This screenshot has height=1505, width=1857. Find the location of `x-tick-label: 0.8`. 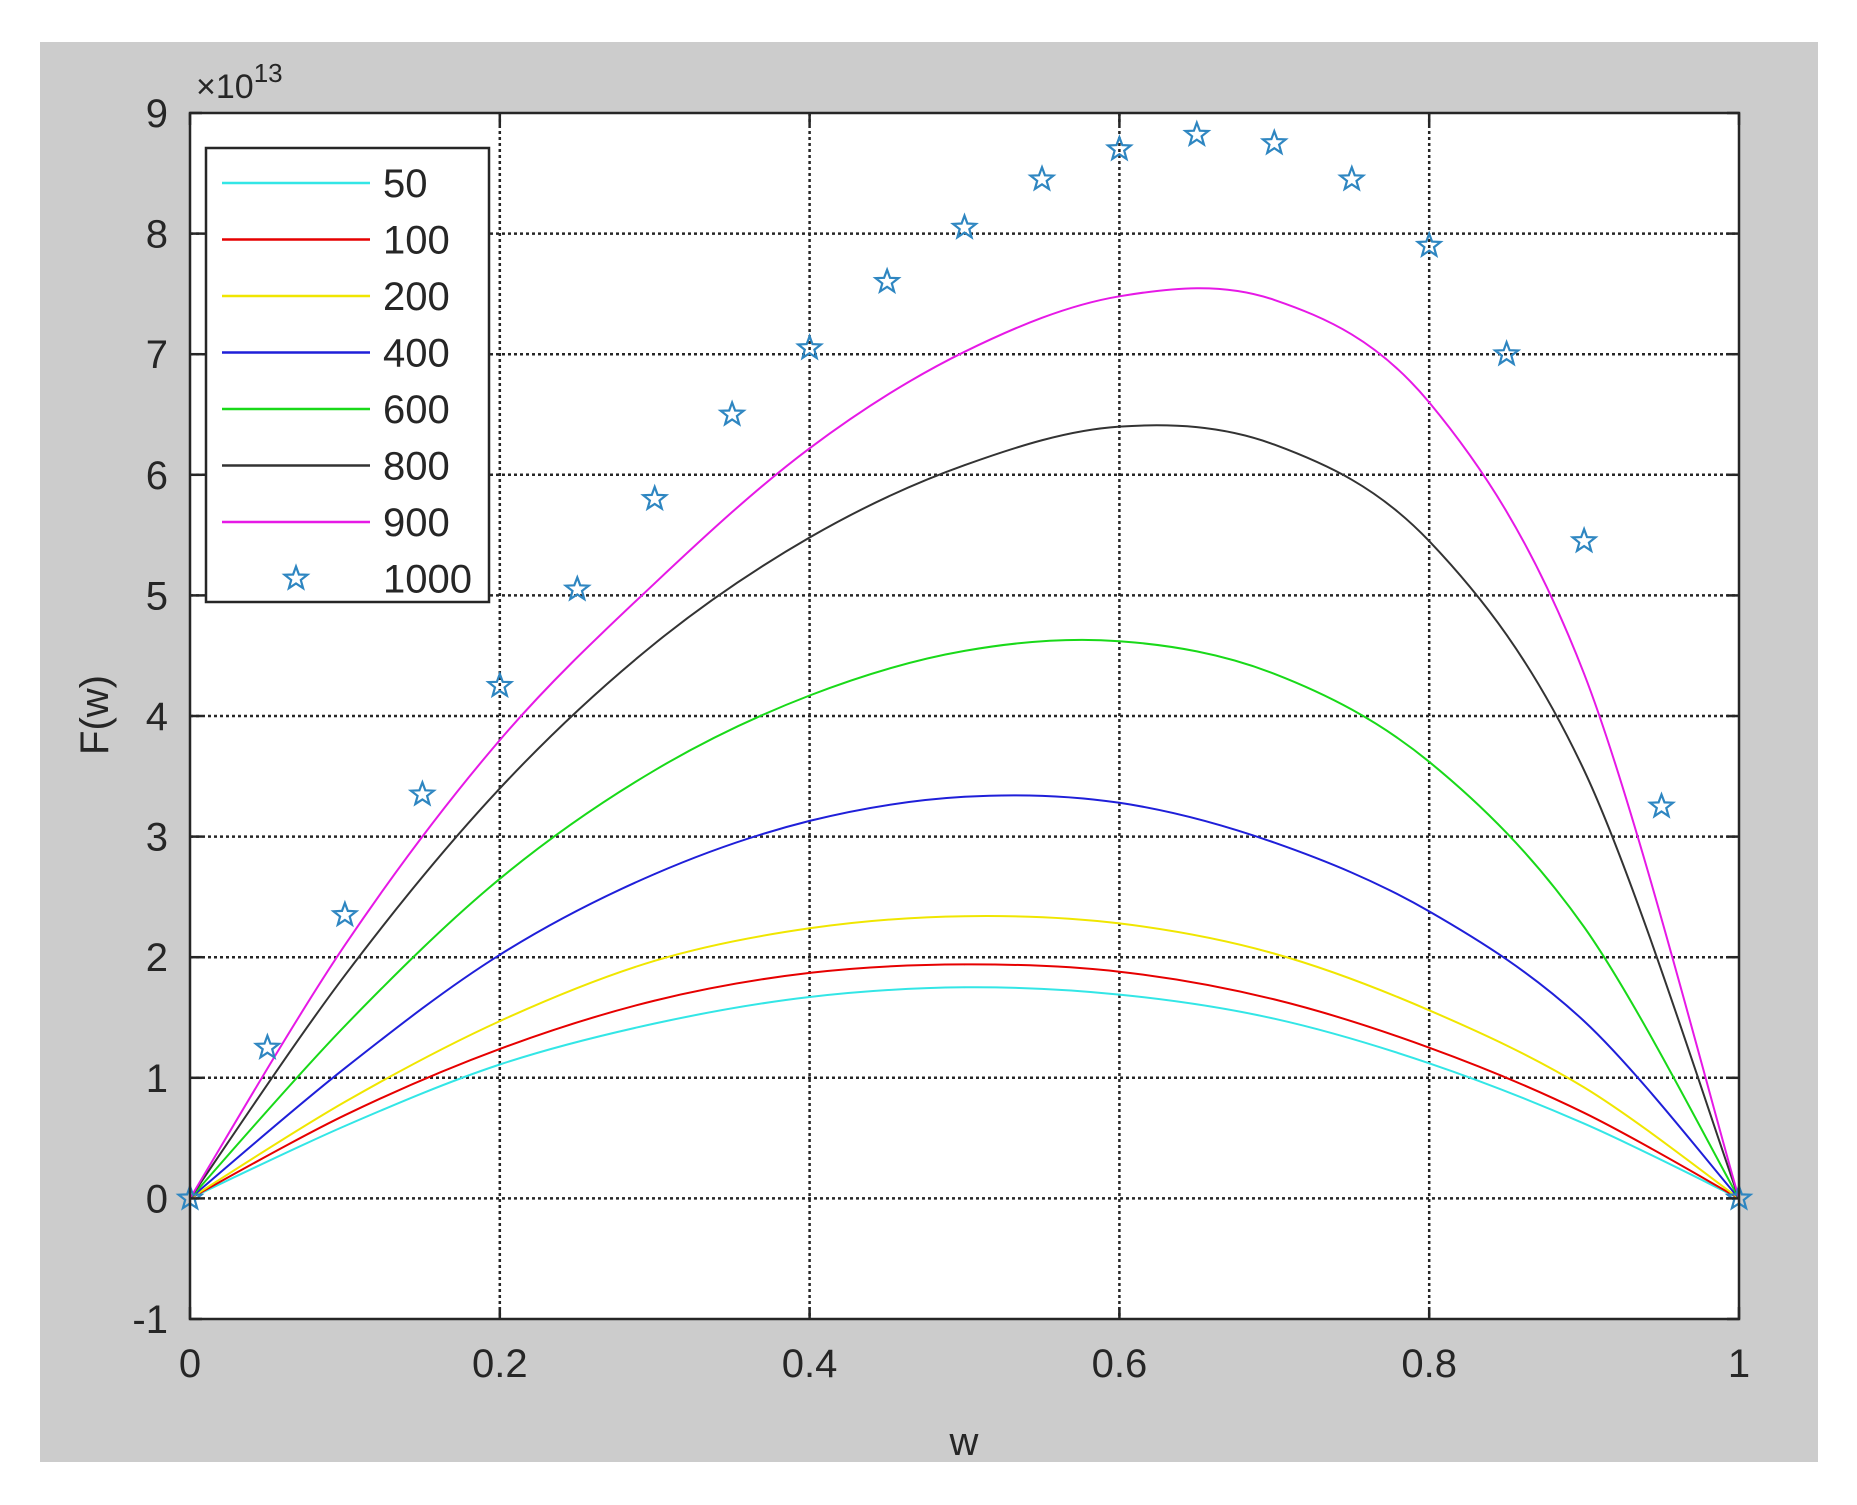

x-tick-label: 0.8 is located at coordinates (1429, 1364).